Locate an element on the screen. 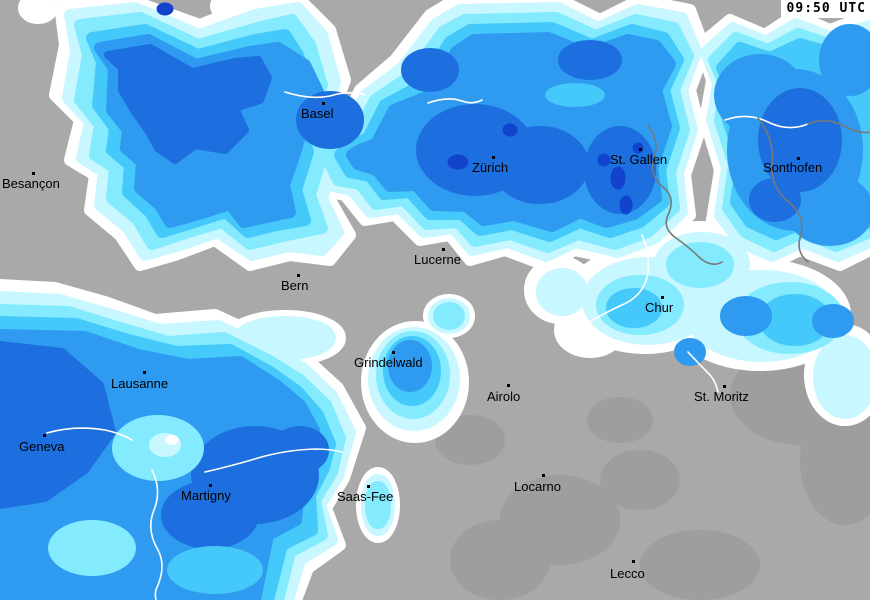 The width and height of the screenshot is (870, 600). city-label: Airolo is located at coordinates (504, 396).